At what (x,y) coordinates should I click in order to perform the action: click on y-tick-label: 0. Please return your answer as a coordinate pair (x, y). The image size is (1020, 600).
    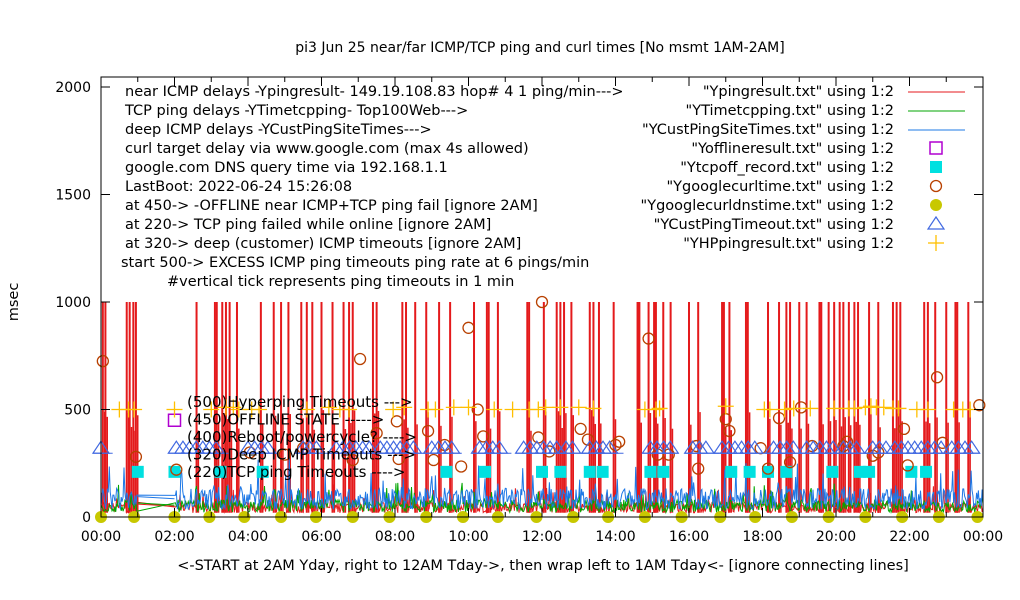
    Looking at the image, I should click on (86, 518).